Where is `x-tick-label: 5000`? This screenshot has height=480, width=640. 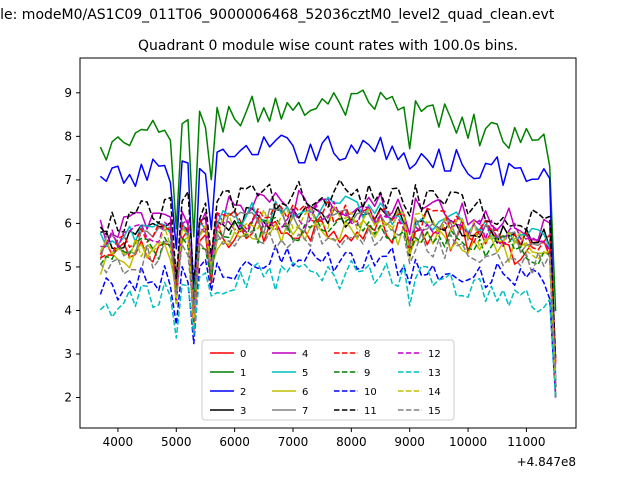 x-tick-label: 5000 is located at coordinates (176, 442).